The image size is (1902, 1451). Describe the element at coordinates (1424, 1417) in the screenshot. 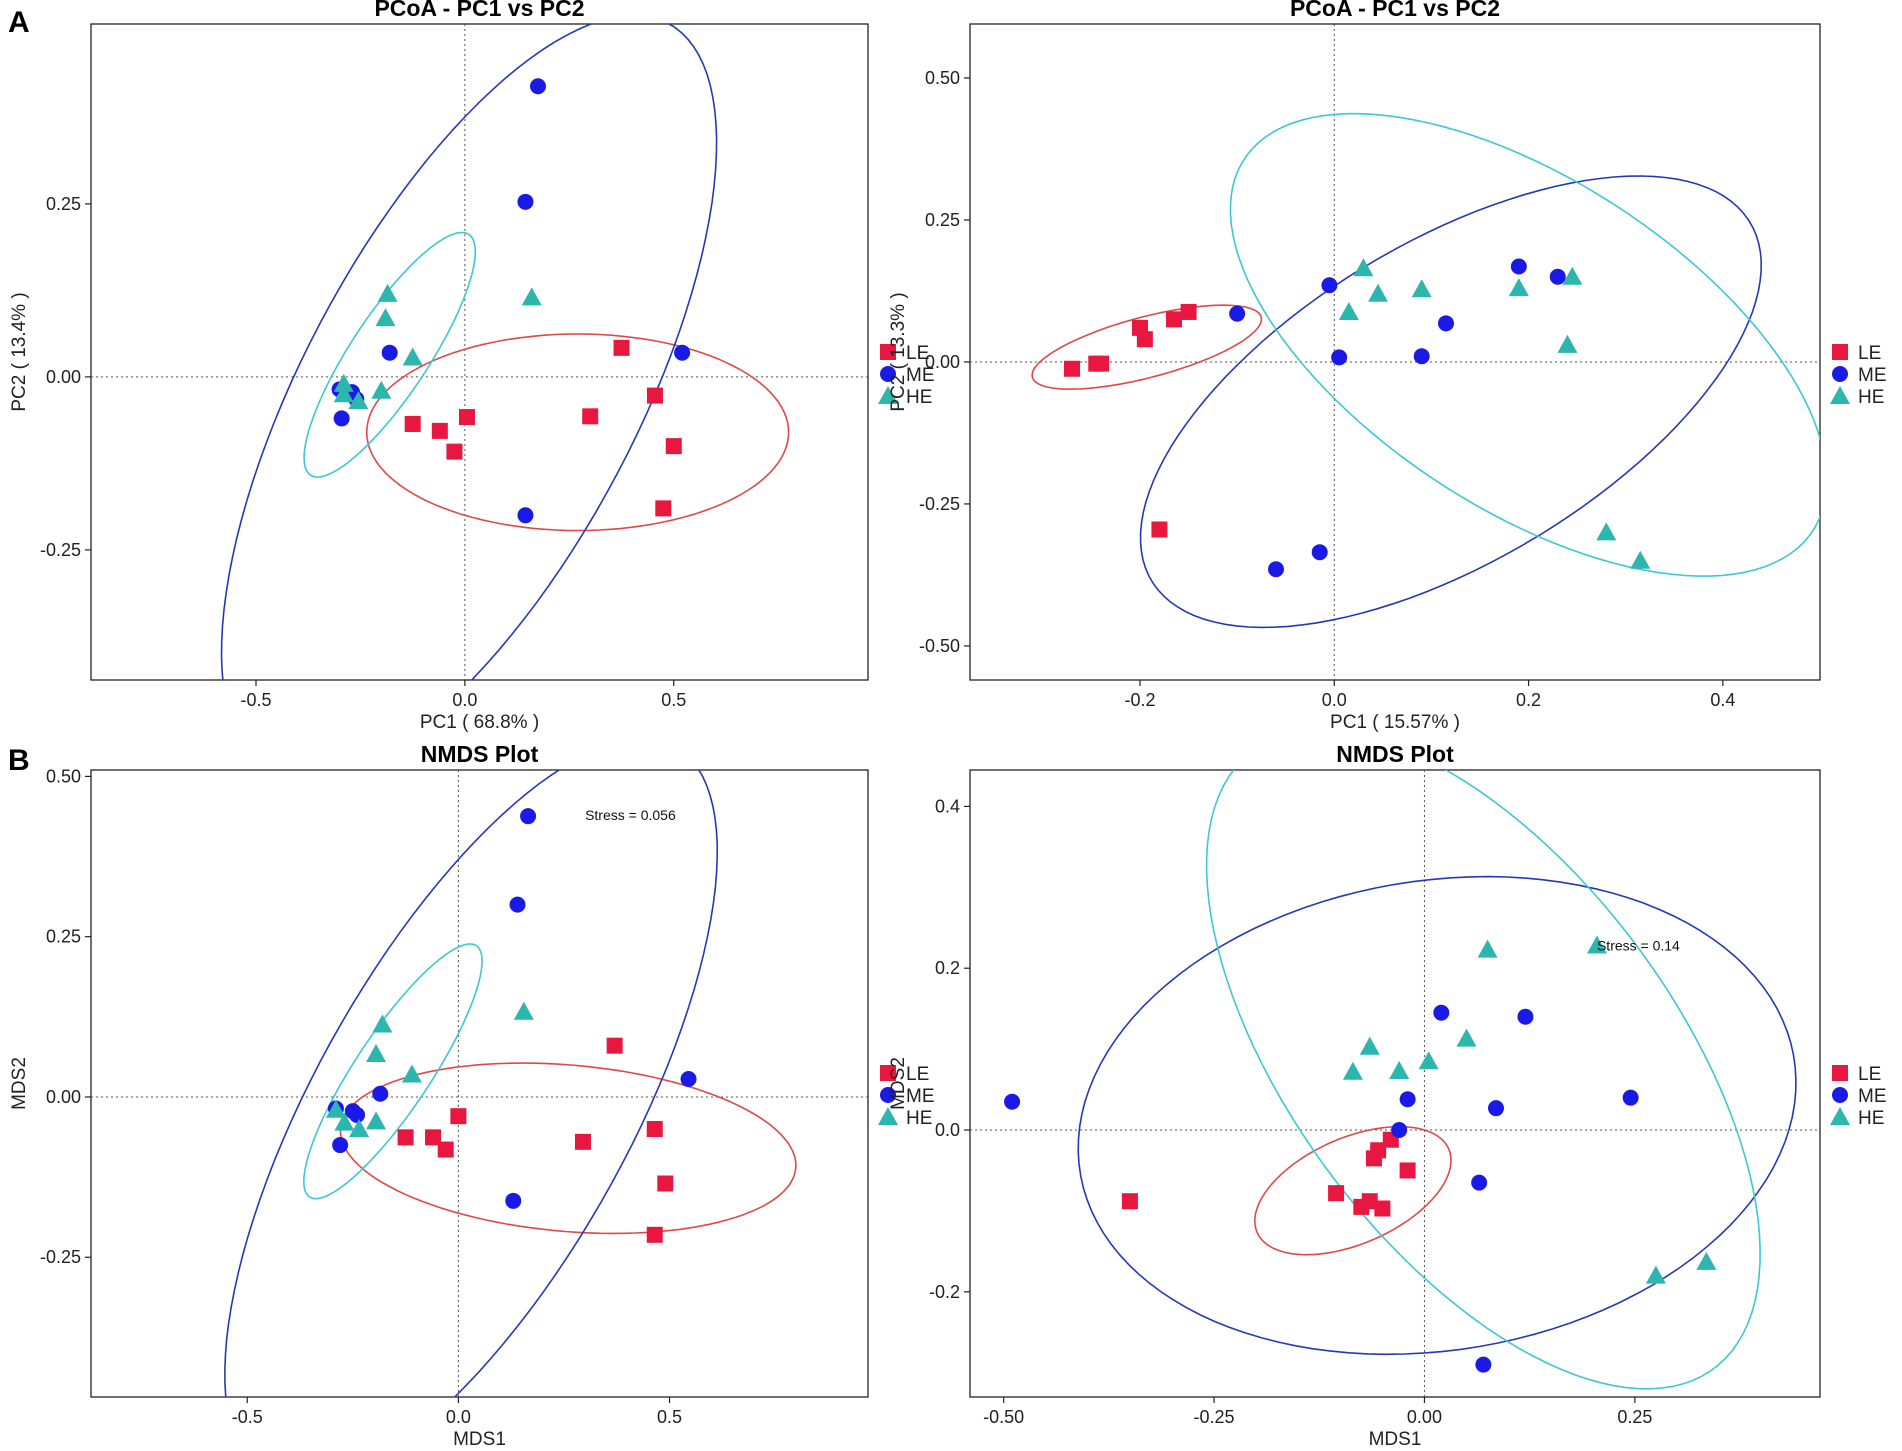

I see `x-tick-label: 0.00` at that location.